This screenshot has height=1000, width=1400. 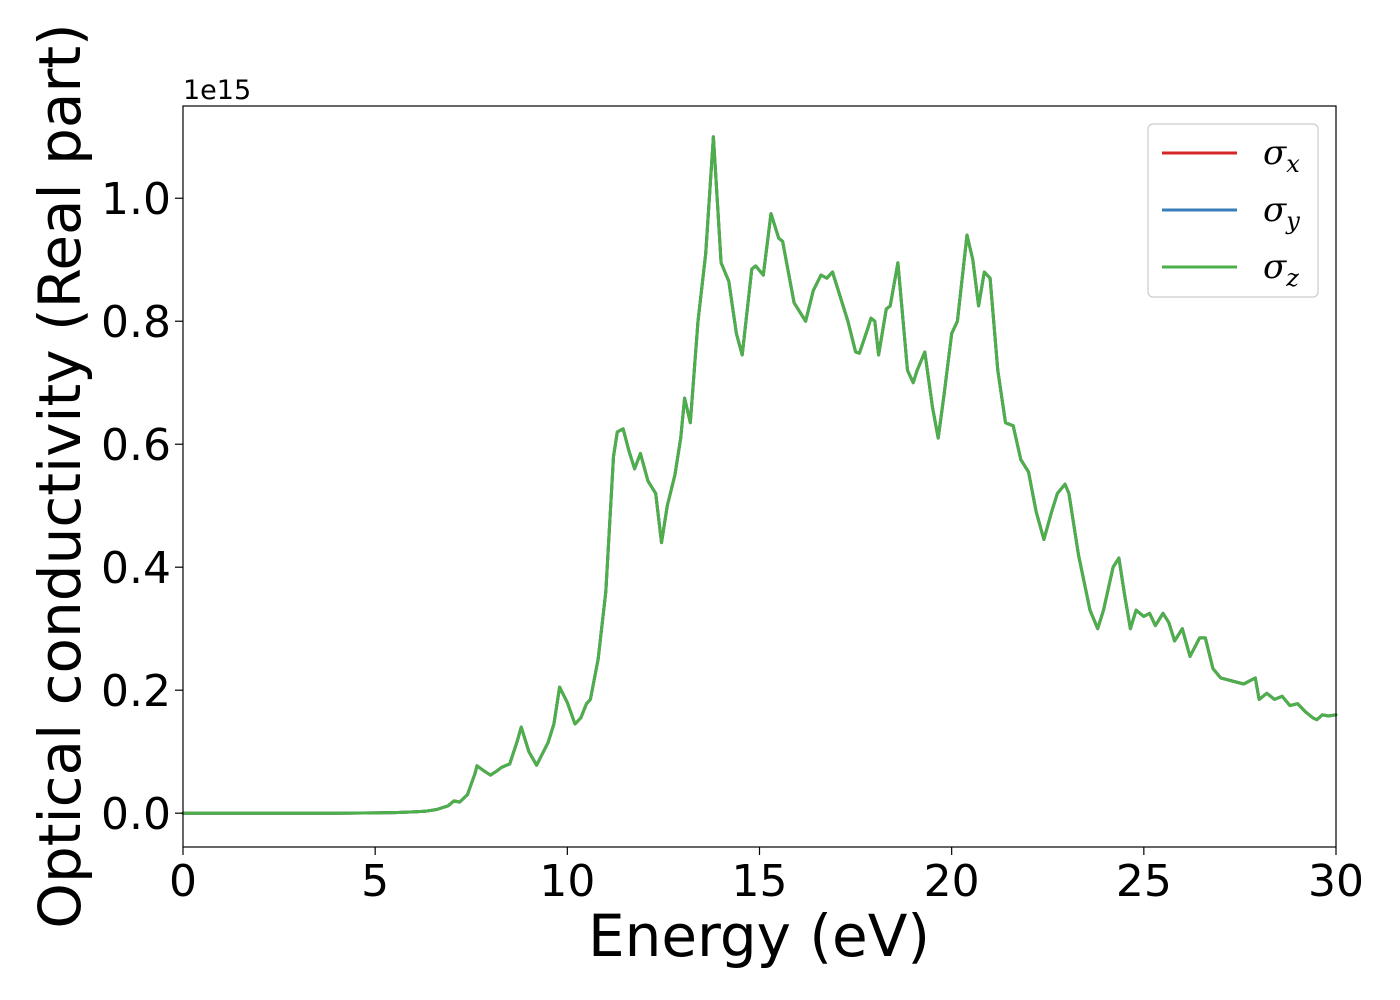 I want to click on y-tick-label: 0.8, so click(x=136, y=322).